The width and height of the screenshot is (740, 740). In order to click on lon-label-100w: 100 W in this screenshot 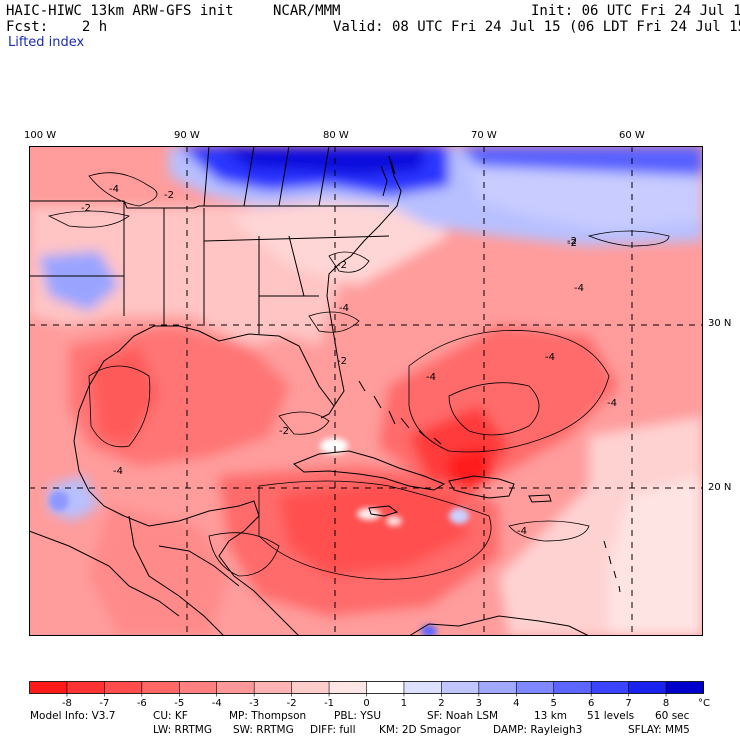, I will do `click(40, 135)`.